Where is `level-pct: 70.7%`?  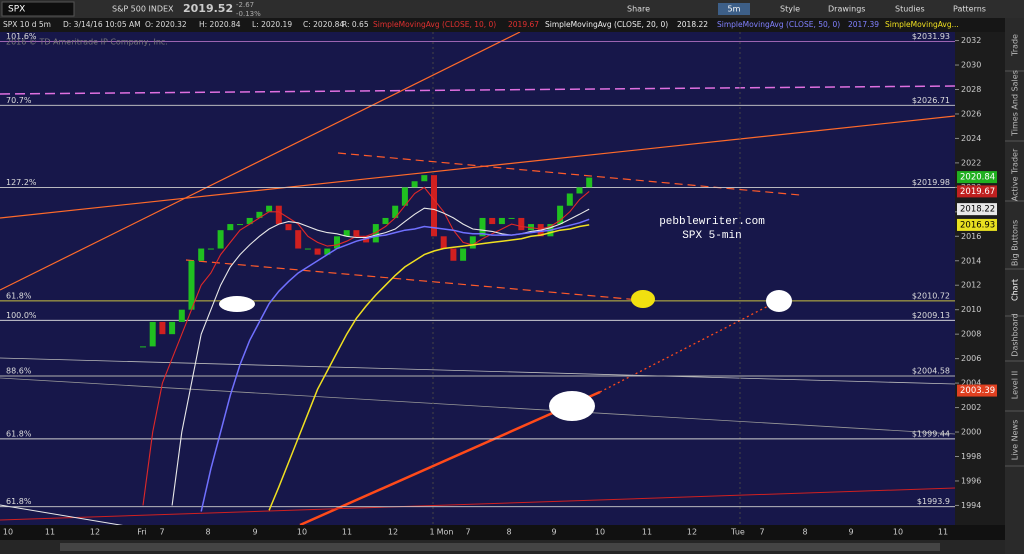 level-pct: 70.7% is located at coordinates (19, 100).